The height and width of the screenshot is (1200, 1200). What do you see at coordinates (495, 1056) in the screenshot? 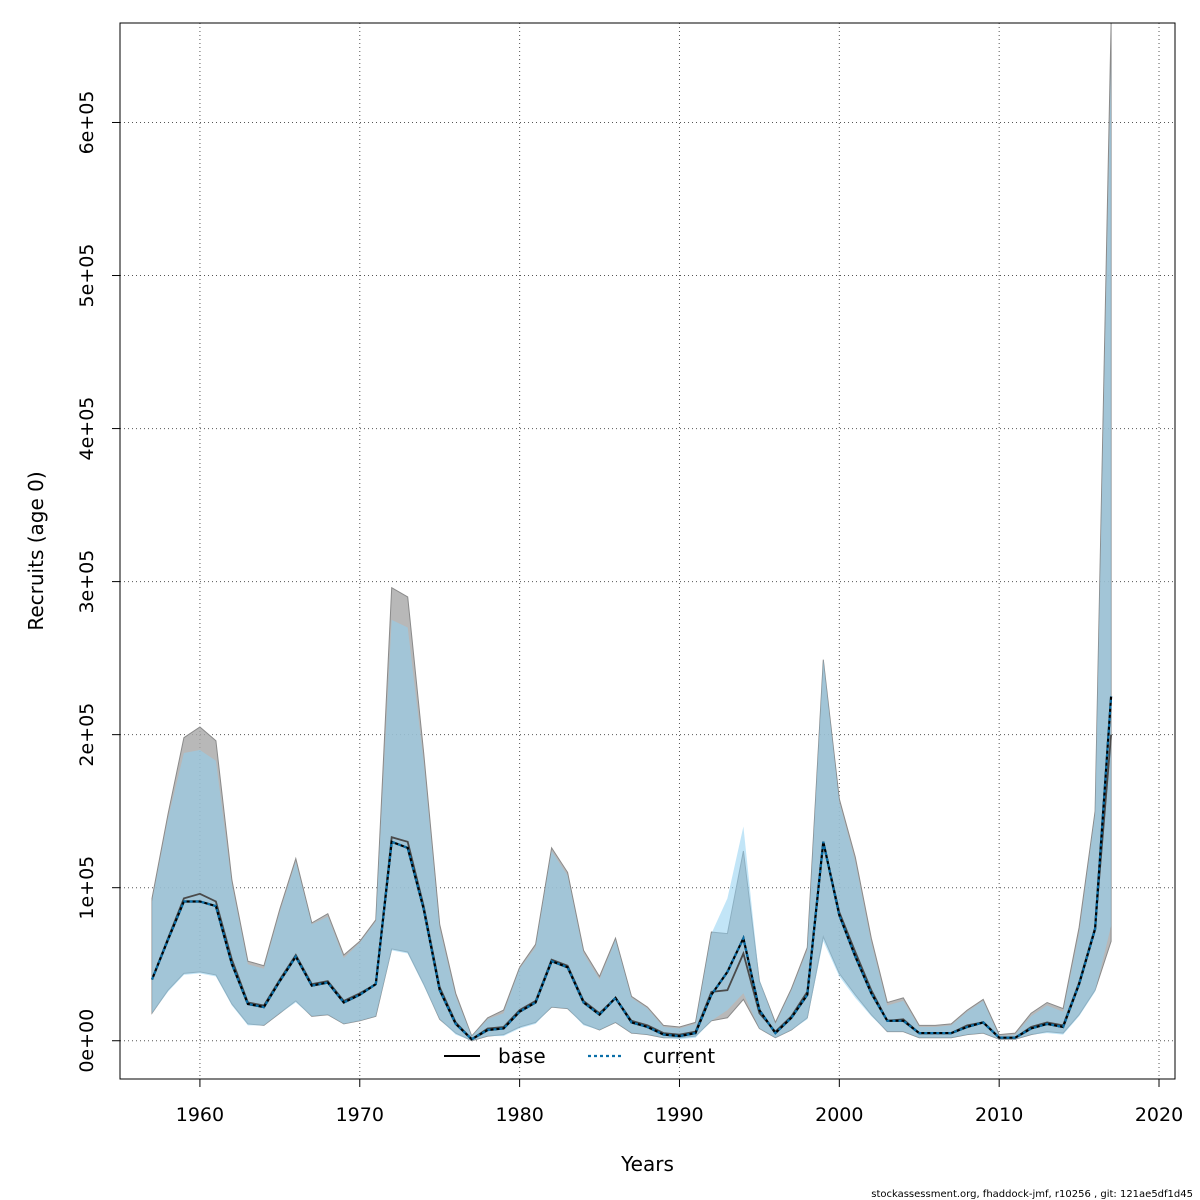
I see `legend-item-base: base` at bounding box center [495, 1056].